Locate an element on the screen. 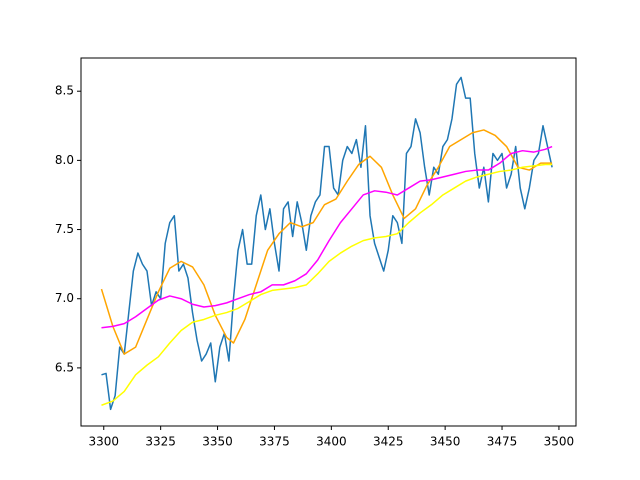 Image resolution: width=640 pixels, height=480 pixels. x-tick-label: 3325 is located at coordinates (160, 442).